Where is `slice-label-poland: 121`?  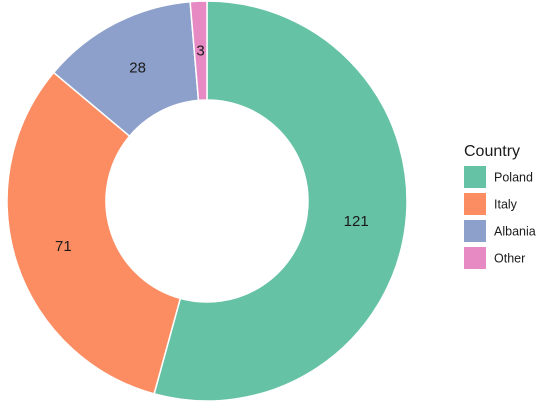
slice-label-poland: 121 is located at coordinates (356, 221).